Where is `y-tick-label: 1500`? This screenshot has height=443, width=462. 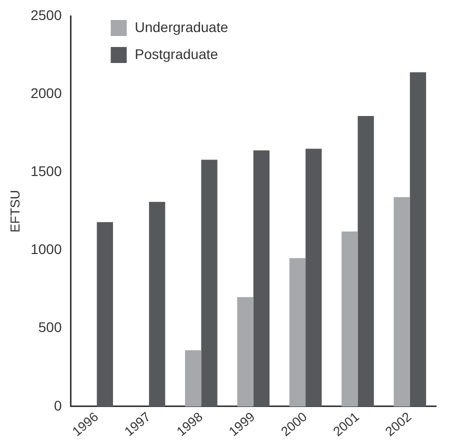 y-tick-label: 1500 is located at coordinates (46, 171).